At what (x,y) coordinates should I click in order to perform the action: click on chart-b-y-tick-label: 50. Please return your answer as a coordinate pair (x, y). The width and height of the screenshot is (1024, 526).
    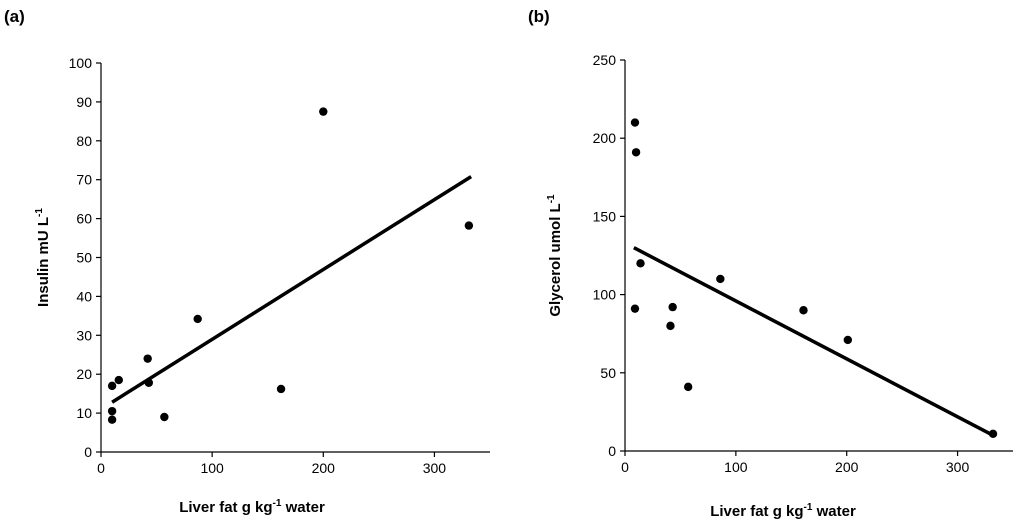
    Looking at the image, I should click on (608, 373).